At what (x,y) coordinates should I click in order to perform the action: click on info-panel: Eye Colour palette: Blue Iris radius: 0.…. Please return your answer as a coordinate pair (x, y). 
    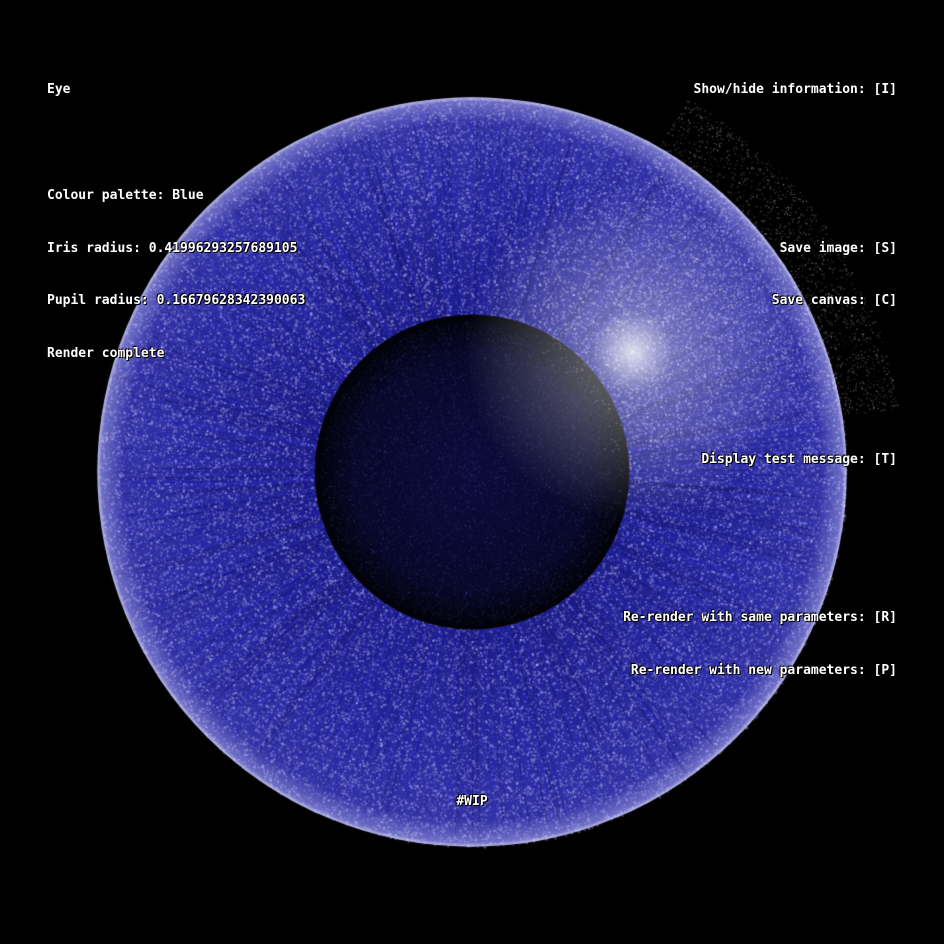
    Looking at the image, I should click on (176, 222).